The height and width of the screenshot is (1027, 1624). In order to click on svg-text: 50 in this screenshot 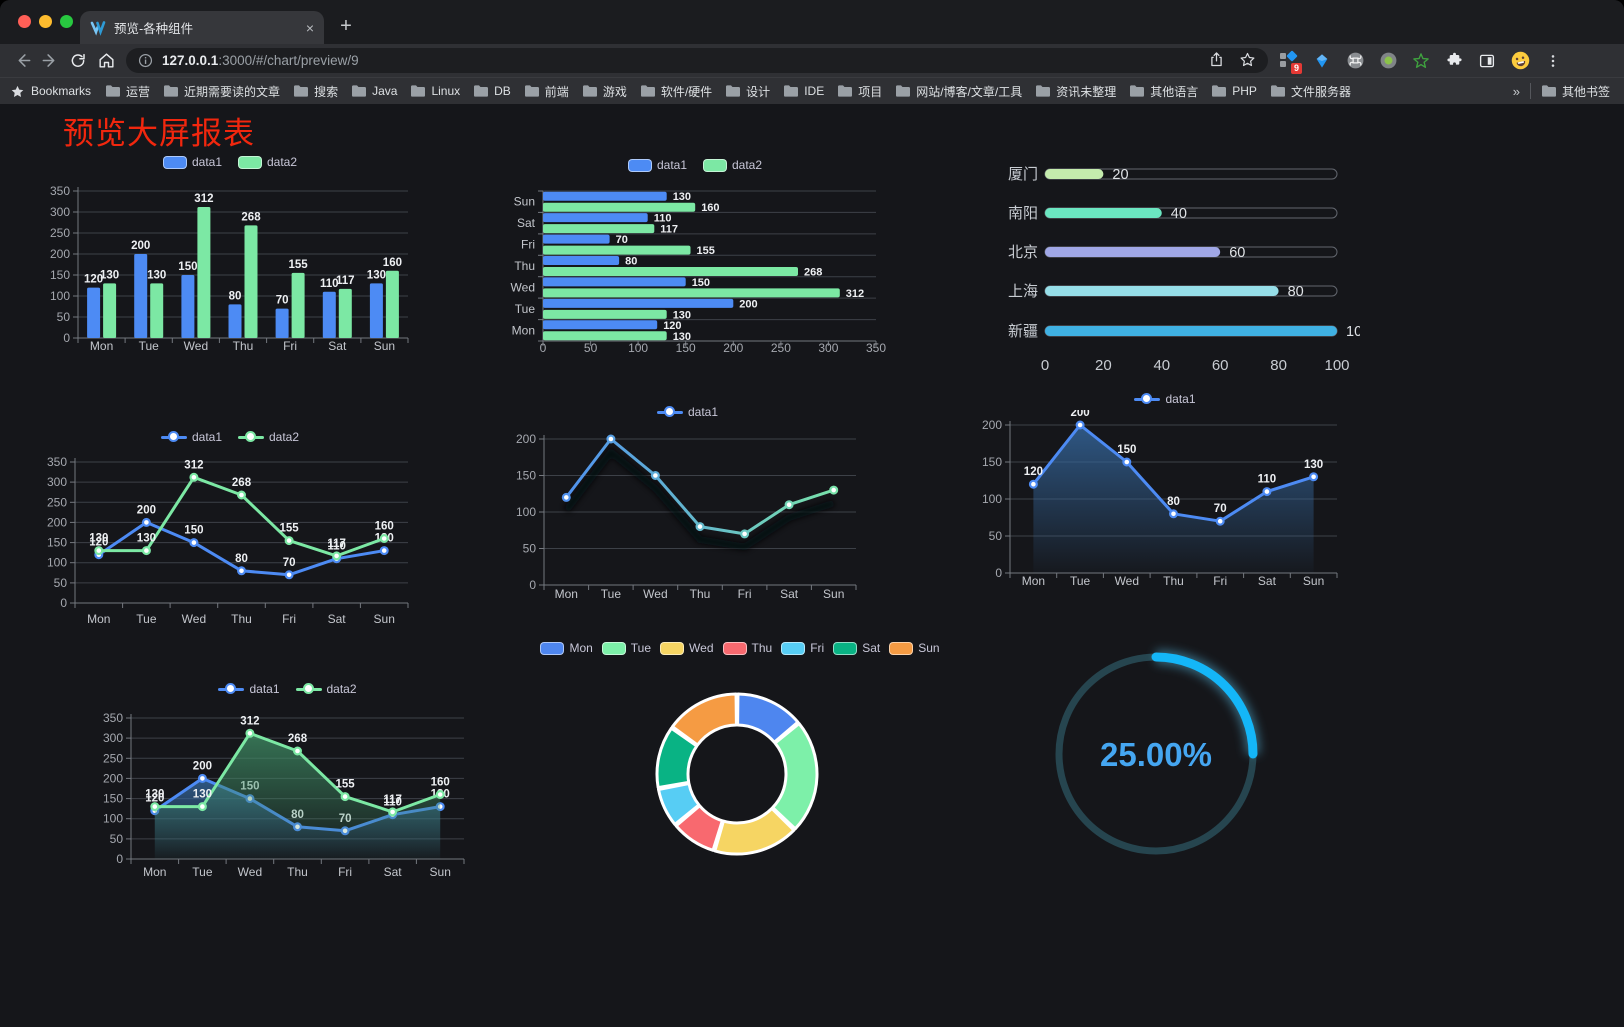, I will do `click(591, 348)`.